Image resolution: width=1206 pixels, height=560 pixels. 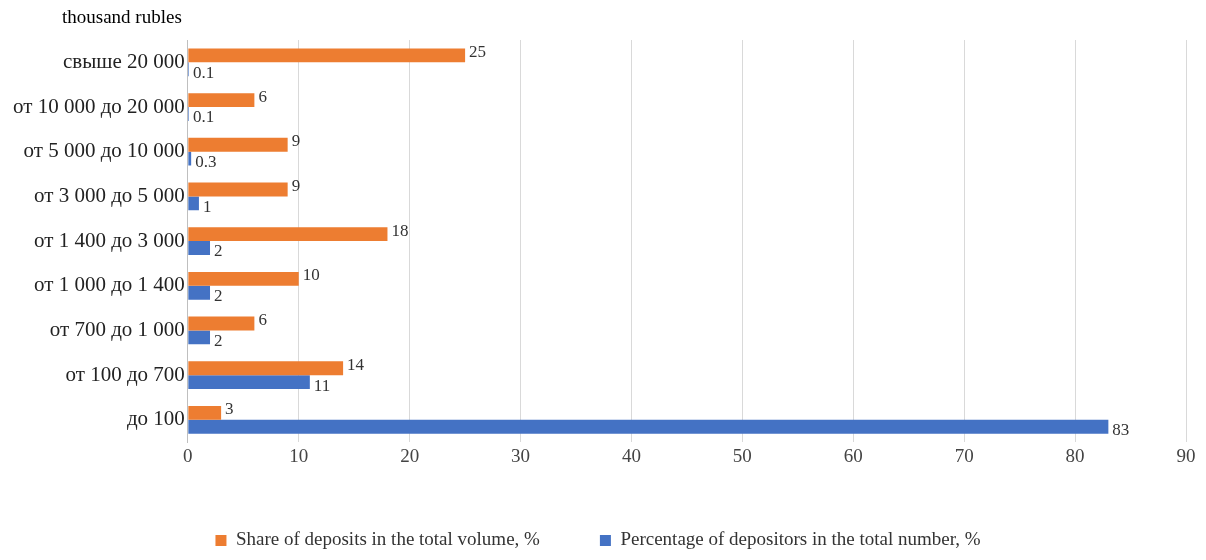 I want to click on legend-label: Percentage of depositors in the total number, %, so click(x=800, y=539).